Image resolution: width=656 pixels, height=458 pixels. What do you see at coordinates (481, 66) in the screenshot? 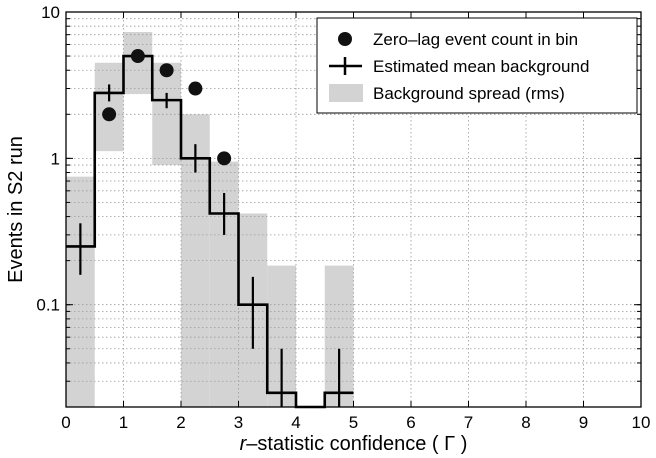
I see `legend-label-mean-background: Estimated mean background` at bounding box center [481, 66].